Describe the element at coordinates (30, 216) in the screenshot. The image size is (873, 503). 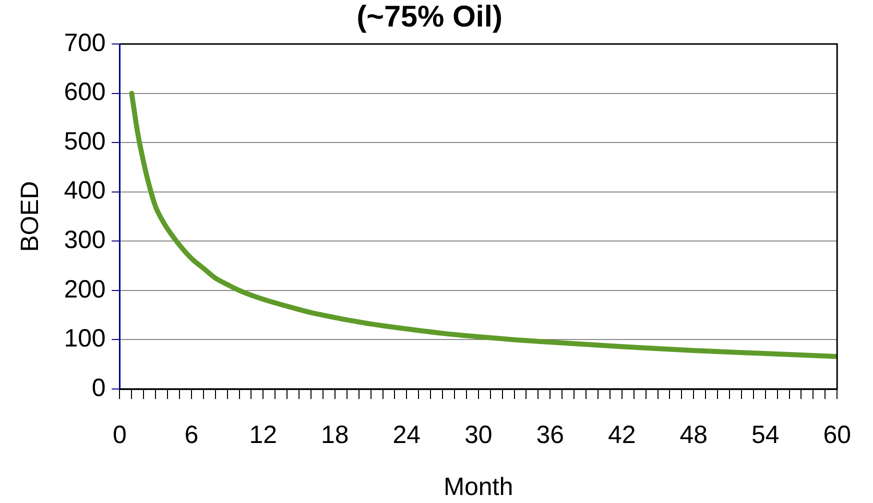
I see `y-axis-title: BOED` at that location.